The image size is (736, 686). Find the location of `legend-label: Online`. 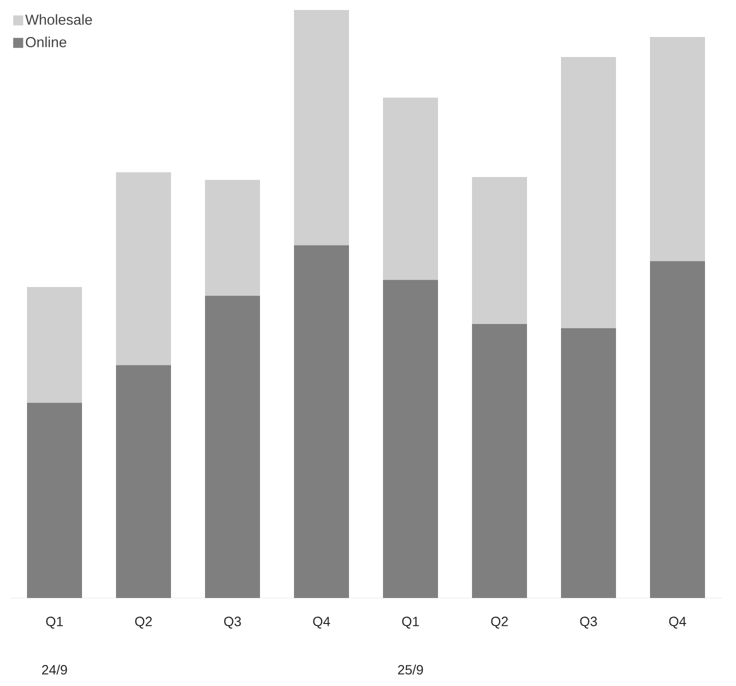

legend-label: Online is located at coordinates (46, 42).